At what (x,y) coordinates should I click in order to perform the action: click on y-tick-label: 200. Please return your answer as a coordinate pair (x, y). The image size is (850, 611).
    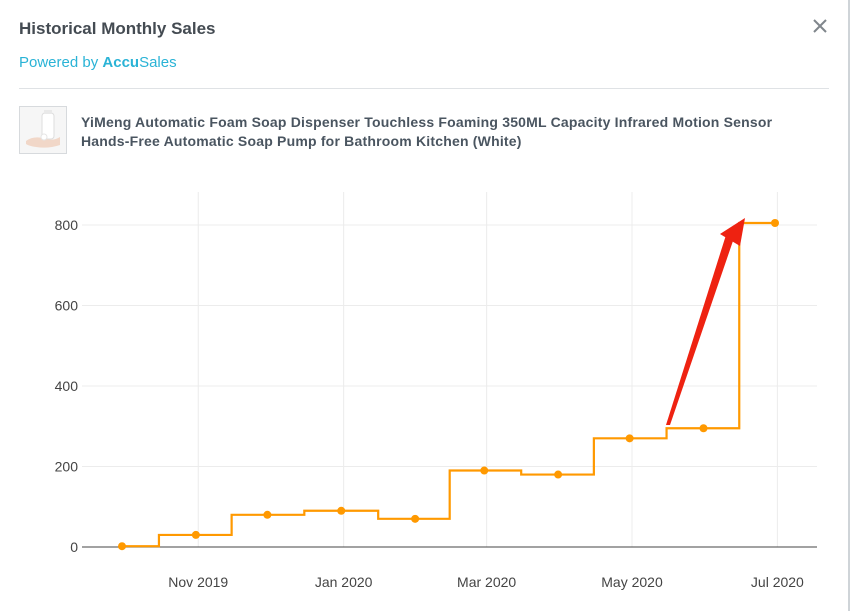
    Looking at the image, I should click on (67, 467).